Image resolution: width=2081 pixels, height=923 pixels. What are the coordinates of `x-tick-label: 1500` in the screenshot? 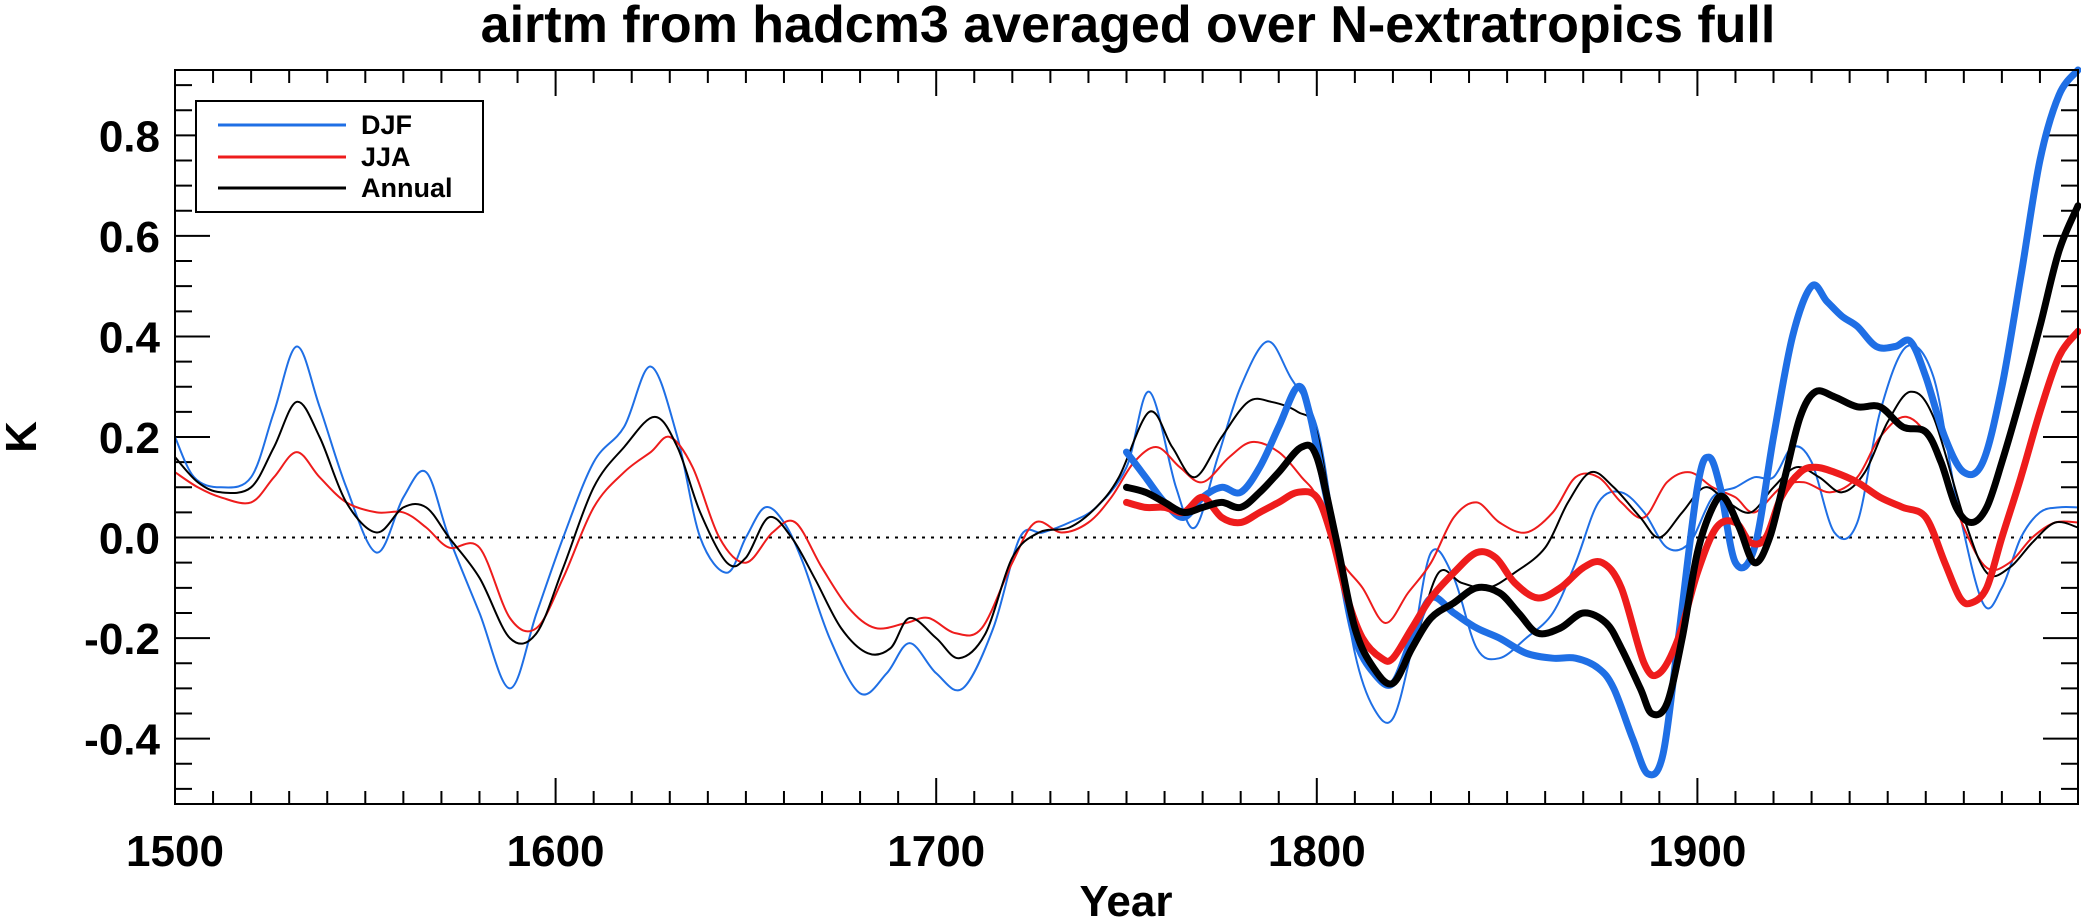 It's located at (175, 851).